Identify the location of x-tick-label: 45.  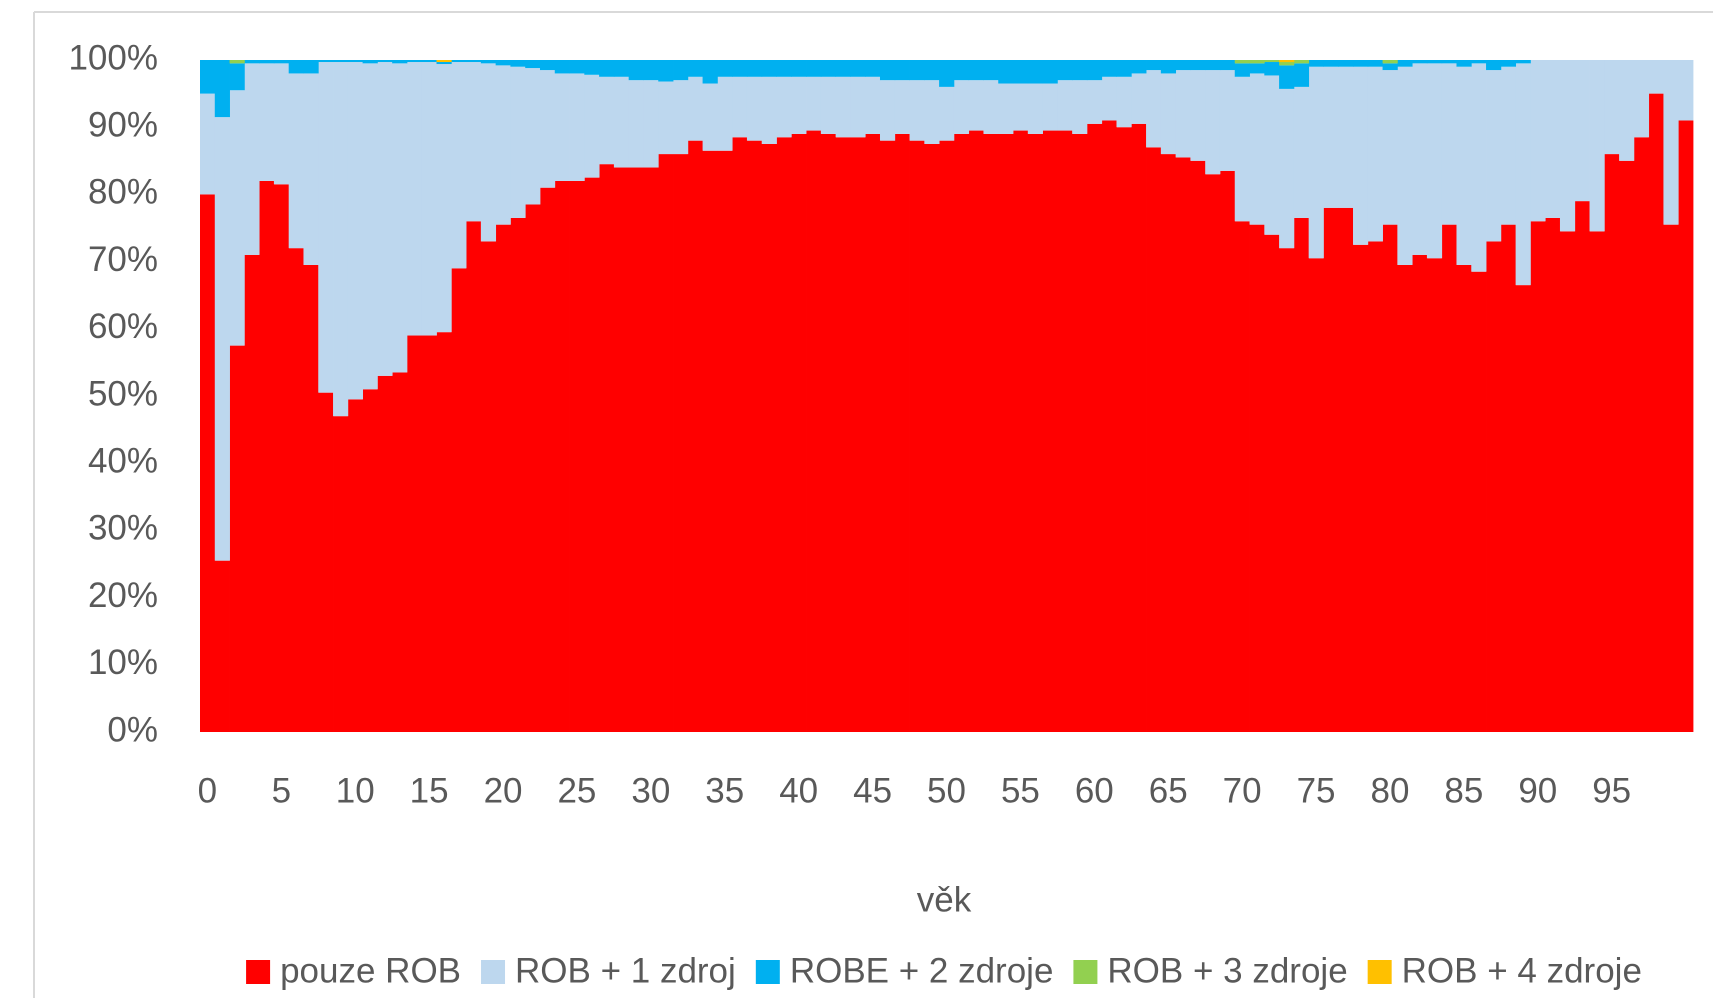
(872, 790).